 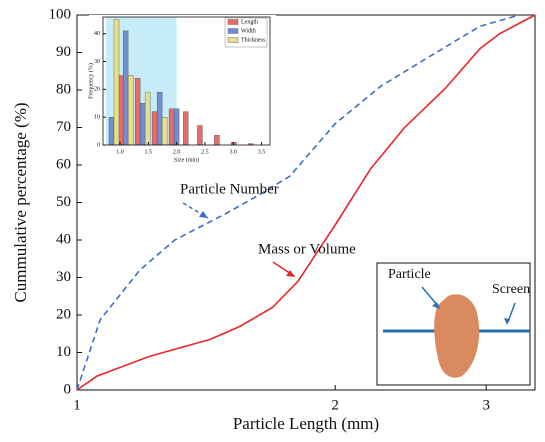 What do you see at coordinates (63, 52) in the screenshot?
I see `y-tick-label: 90` at bounding box center [63, 52].